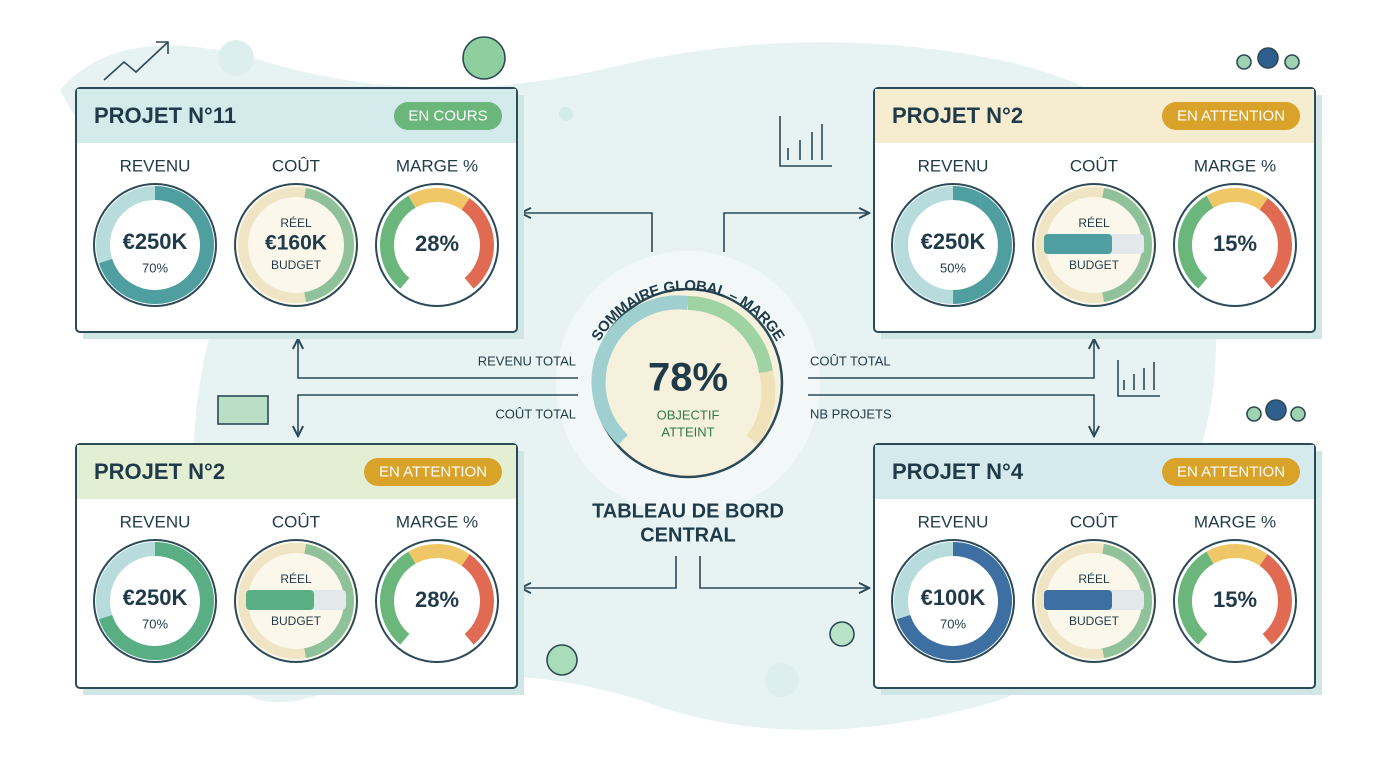 This screenshot has width=1376, height=773. I want to click on cost-value: €160K, so click(296, 243).